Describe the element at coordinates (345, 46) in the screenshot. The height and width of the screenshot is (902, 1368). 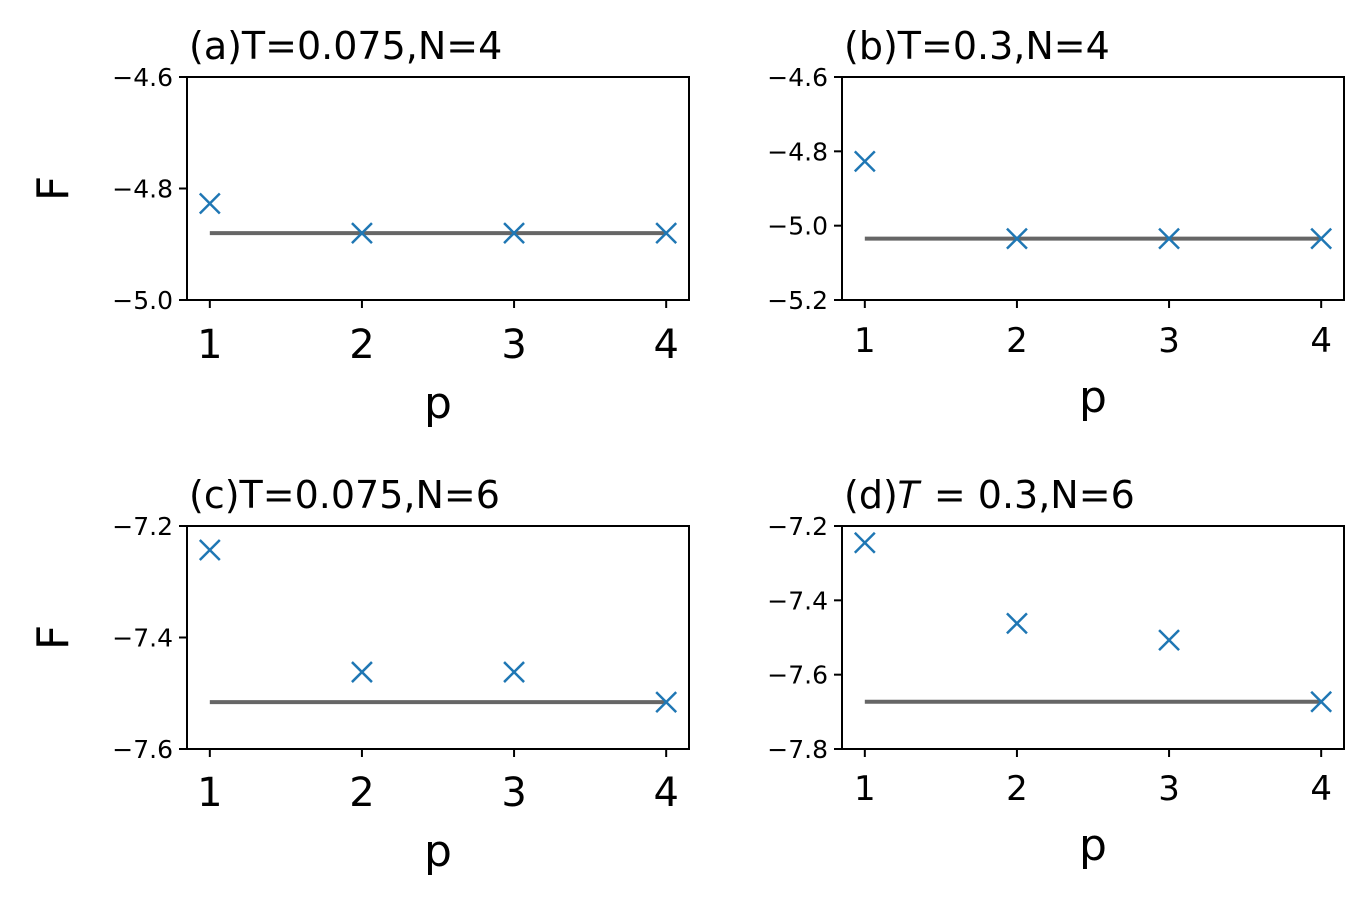
I see `panel-title: (a)T=0.075,N=4` at that location.